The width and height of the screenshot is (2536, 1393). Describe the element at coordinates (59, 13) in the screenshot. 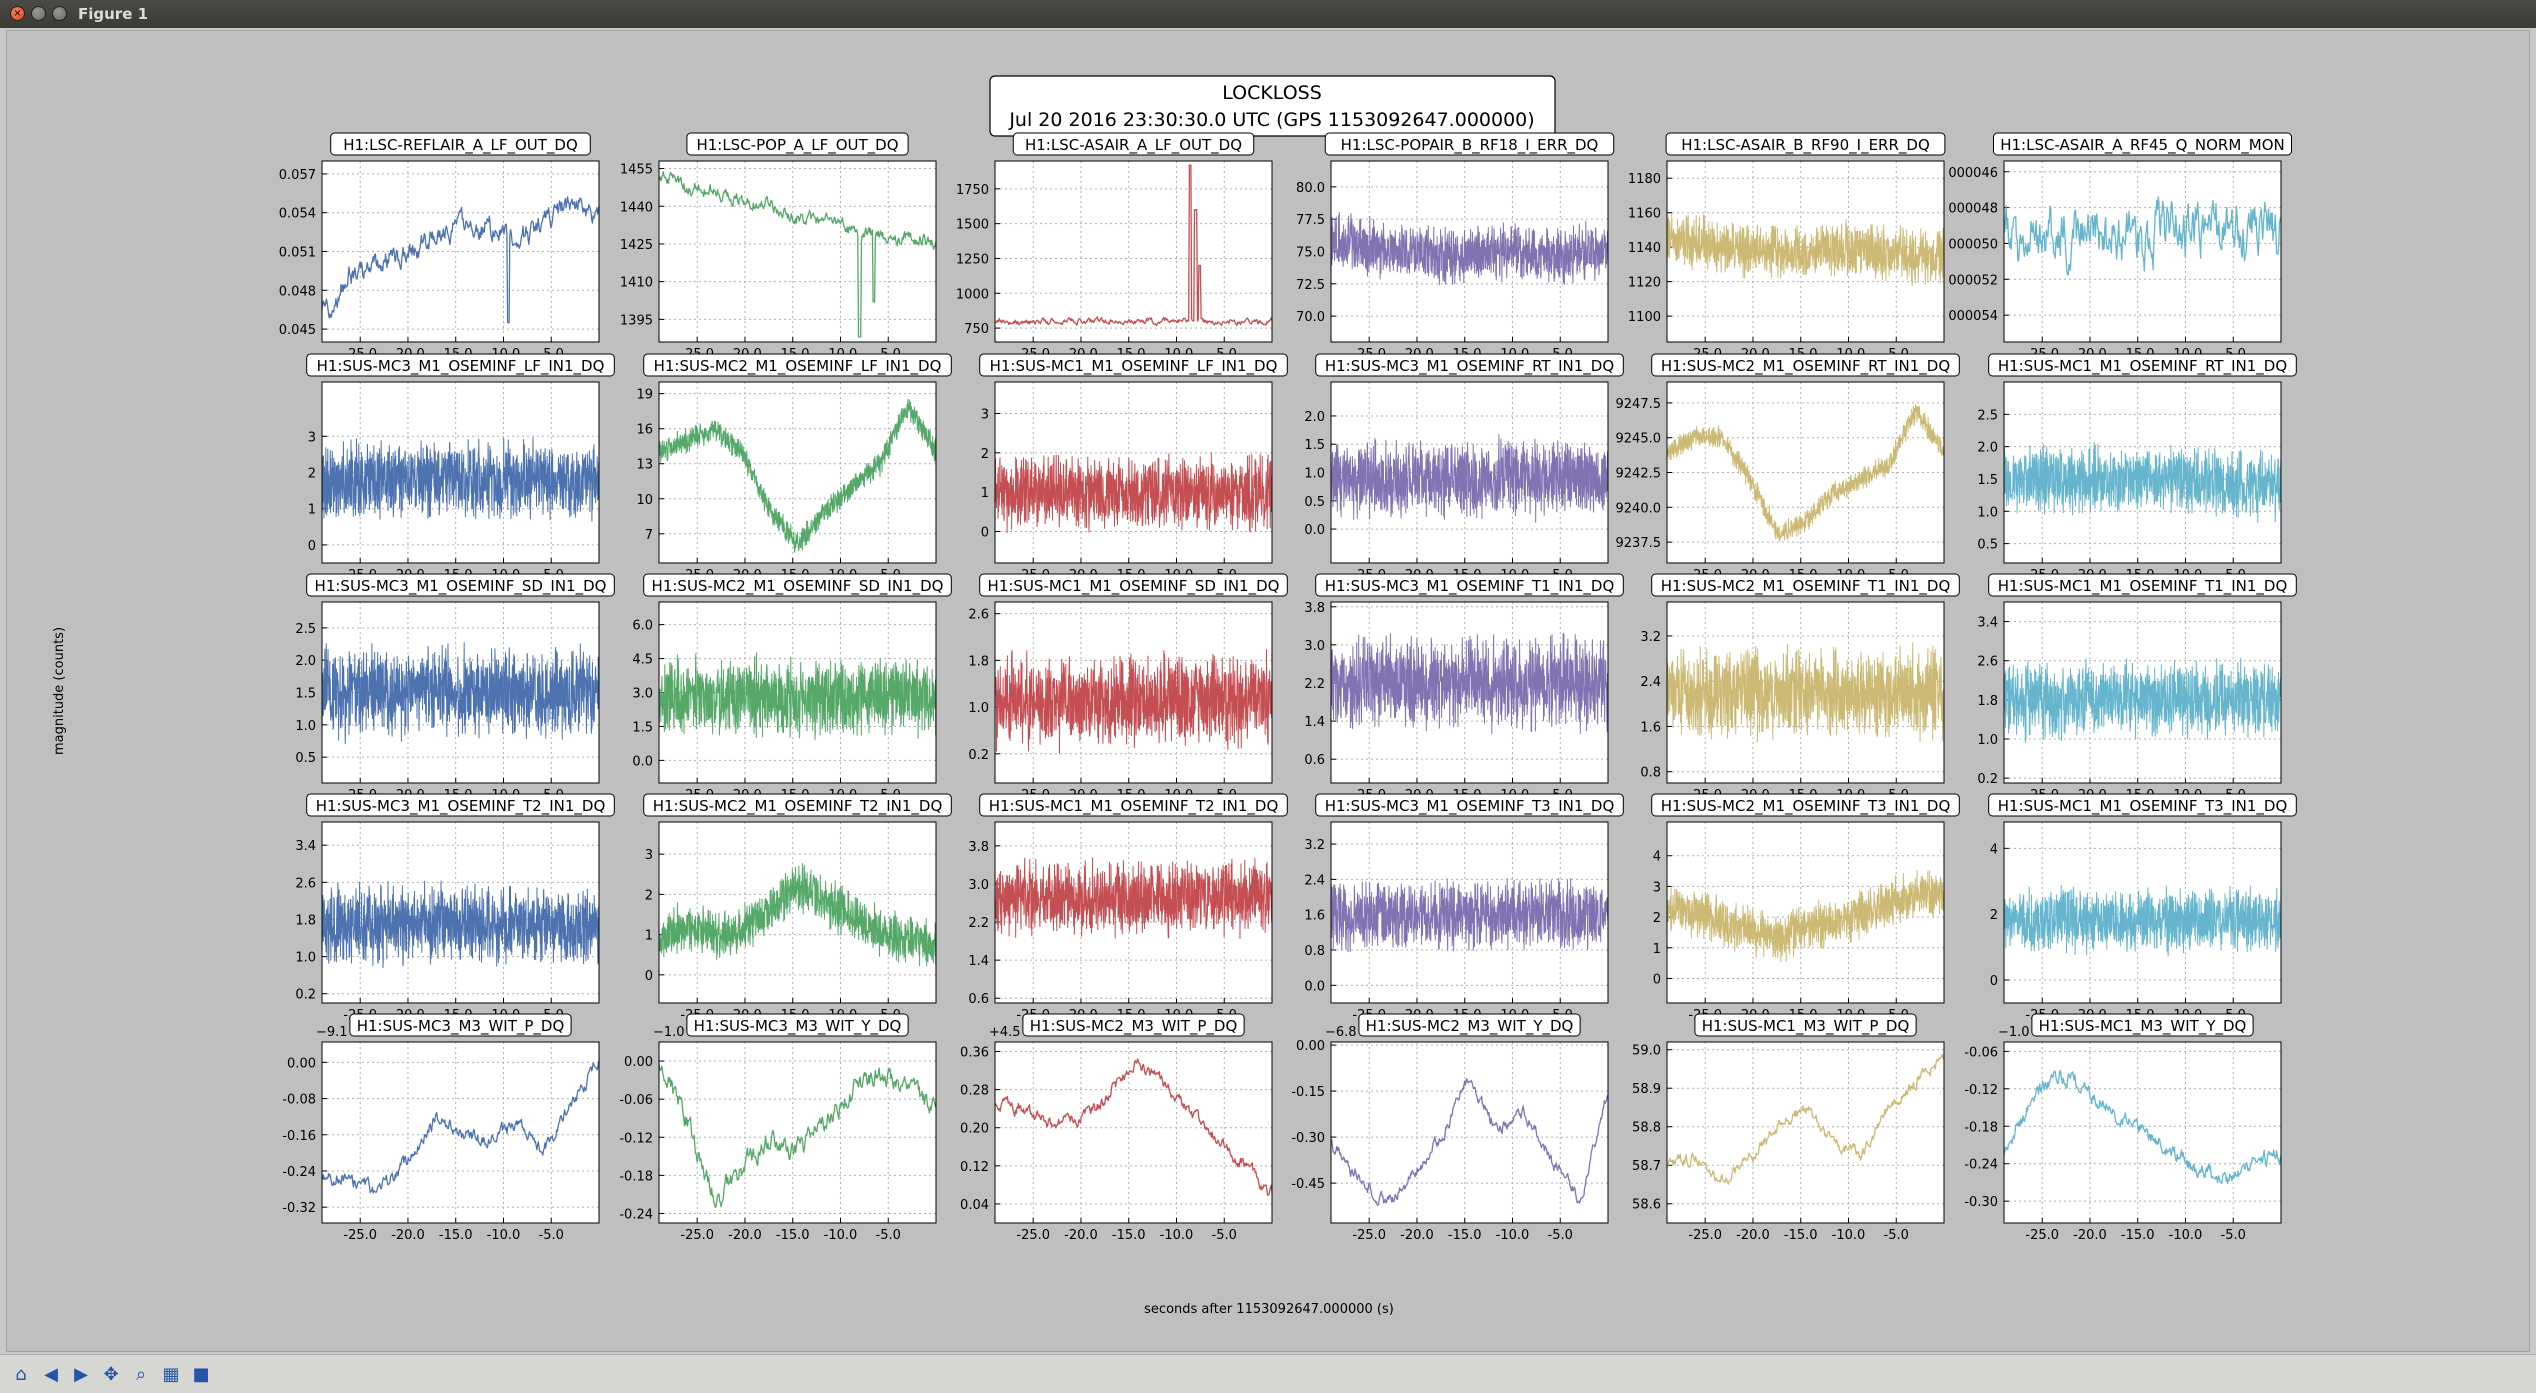

I see `maximize-window-button` at that location.